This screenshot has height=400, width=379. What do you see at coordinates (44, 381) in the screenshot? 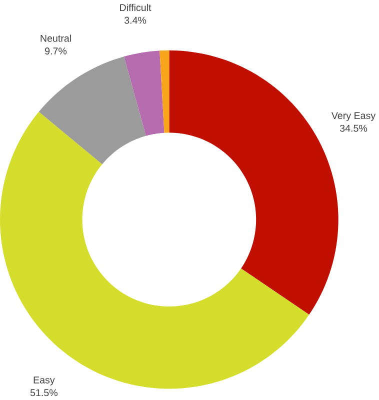
I see `slice-label: Easy` at bounding box center [44, 381].